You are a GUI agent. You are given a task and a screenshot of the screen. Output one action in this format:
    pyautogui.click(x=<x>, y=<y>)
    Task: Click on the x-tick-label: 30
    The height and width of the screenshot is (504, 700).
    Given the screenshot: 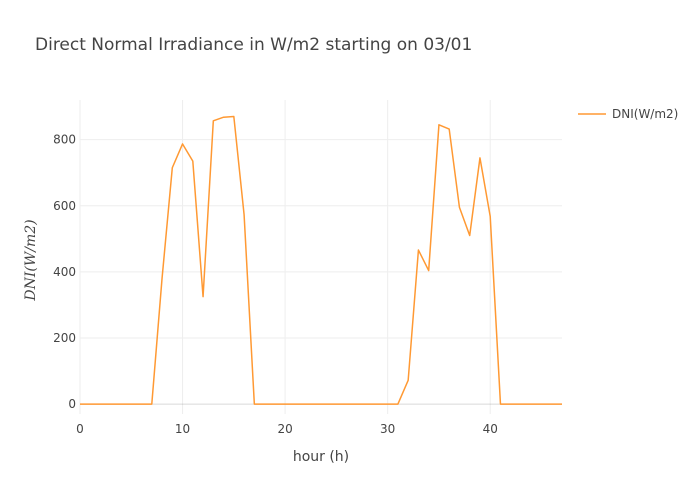 What is the action you would take?
    pyautogui.click(x=387, y=429)
    